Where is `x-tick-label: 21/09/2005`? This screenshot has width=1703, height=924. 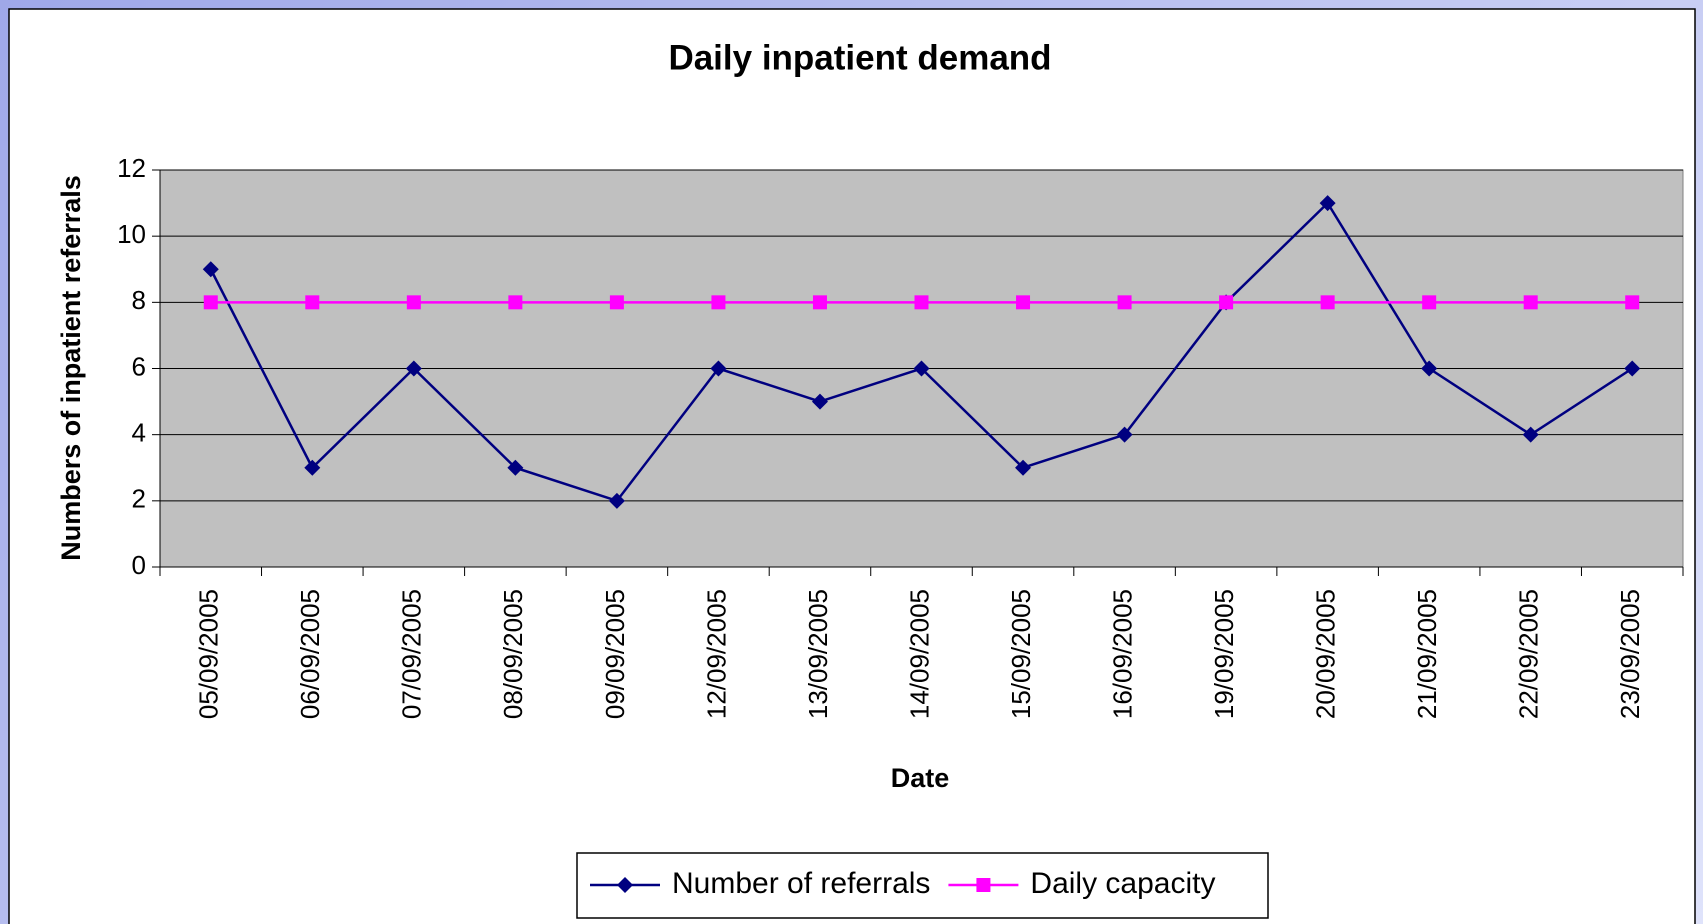 x-tick-label: 21/09/2005 is located at coordinates (1427, 654).